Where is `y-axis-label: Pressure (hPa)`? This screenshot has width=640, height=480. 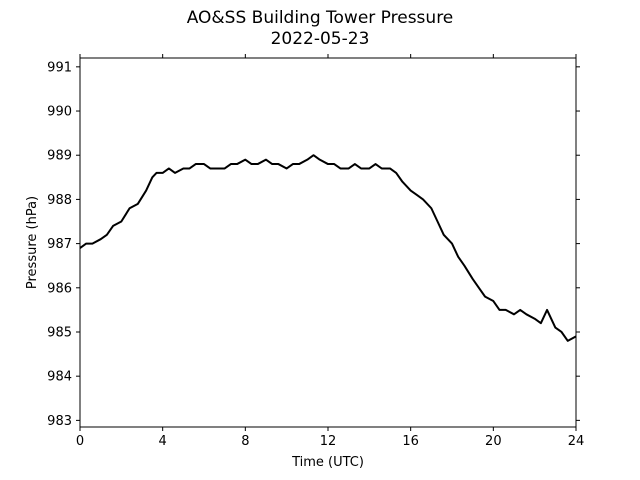
y-axis-label: Pressure (hPa) is located at coordinates (32, 242).